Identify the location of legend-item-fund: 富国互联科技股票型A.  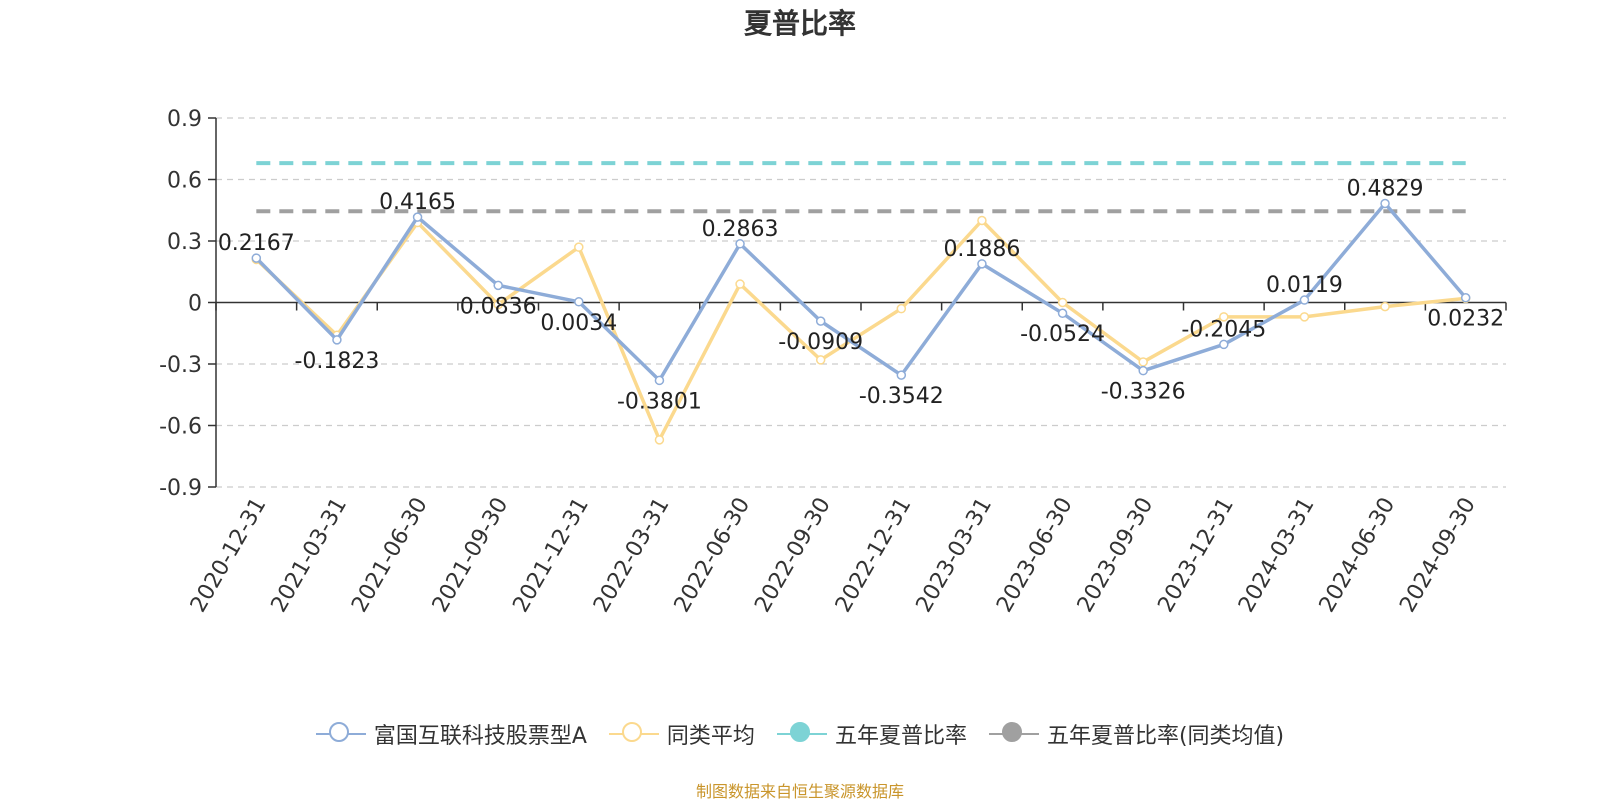
(451, 734).